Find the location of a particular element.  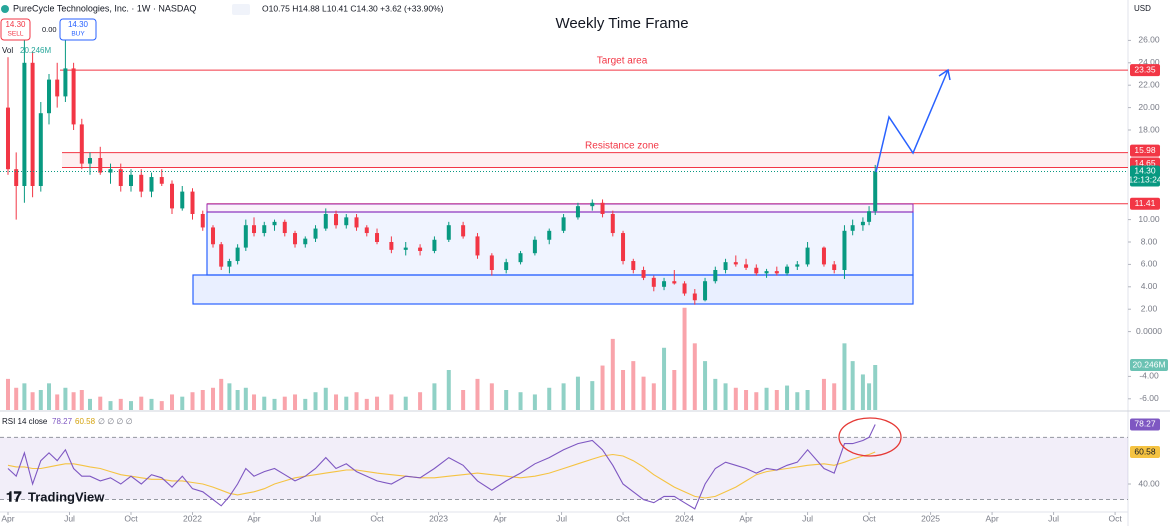

resistance-low-tag: 14.65 is located at coordinates (1145, 163).